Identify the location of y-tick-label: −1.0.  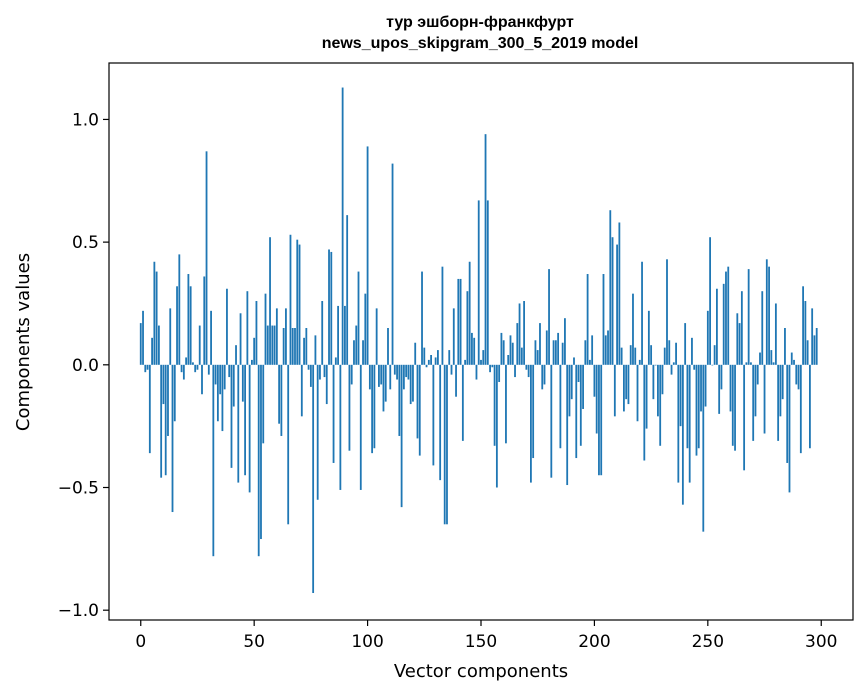
(78, 611).